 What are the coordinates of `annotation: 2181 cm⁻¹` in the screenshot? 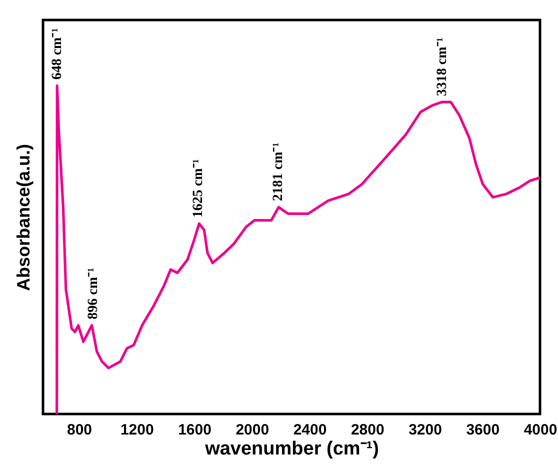 It's located at (278, 172).